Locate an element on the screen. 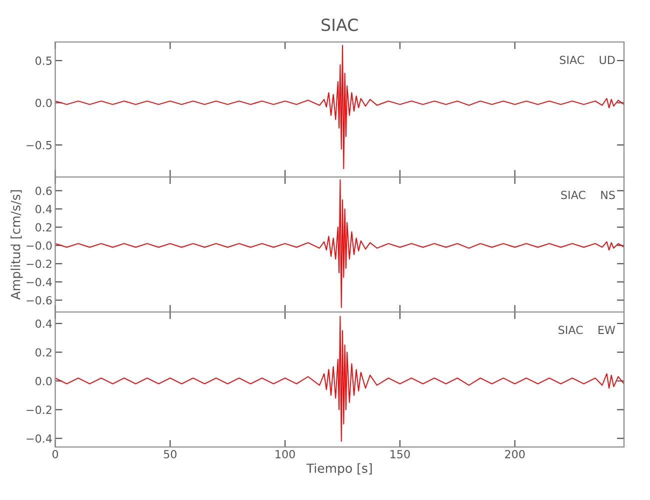  y-tick-label: 0.6 is located at coordinates (44, 191).